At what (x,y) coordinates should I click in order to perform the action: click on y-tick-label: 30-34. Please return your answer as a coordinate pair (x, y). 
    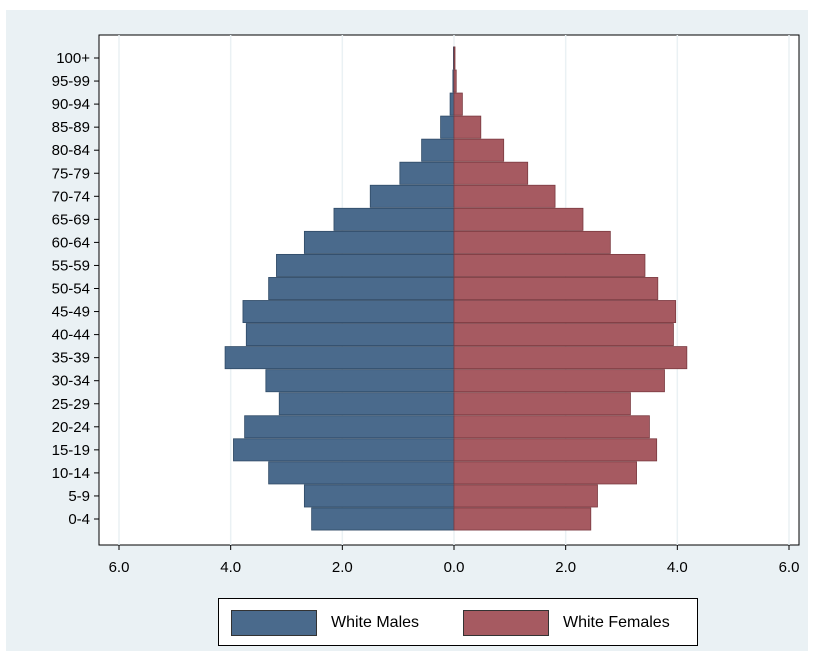
    Looking at the image, I should click on (71, 381).